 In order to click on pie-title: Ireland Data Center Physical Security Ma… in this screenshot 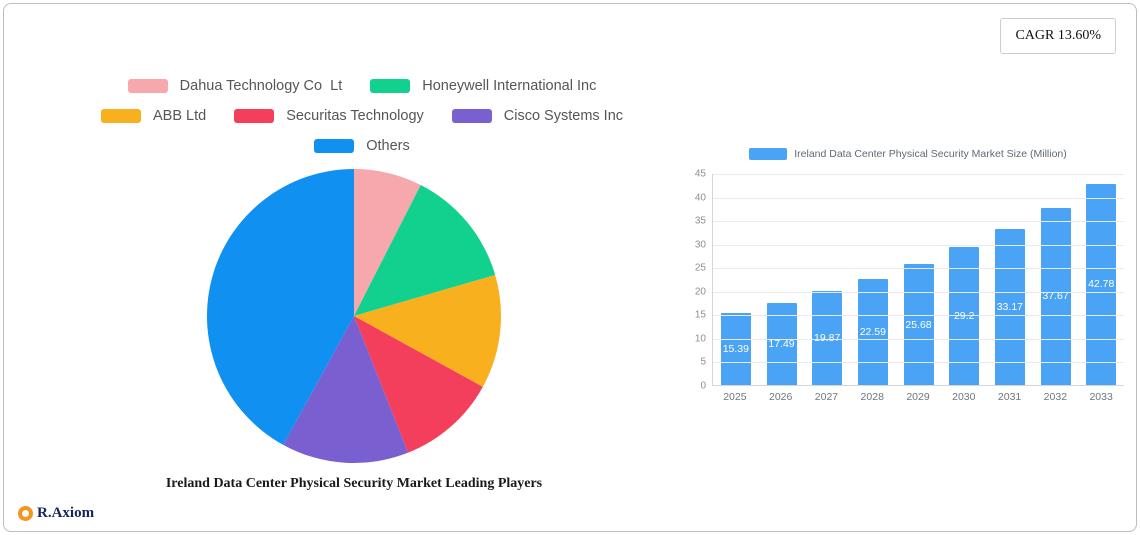, I will do `click(354, 483)`.